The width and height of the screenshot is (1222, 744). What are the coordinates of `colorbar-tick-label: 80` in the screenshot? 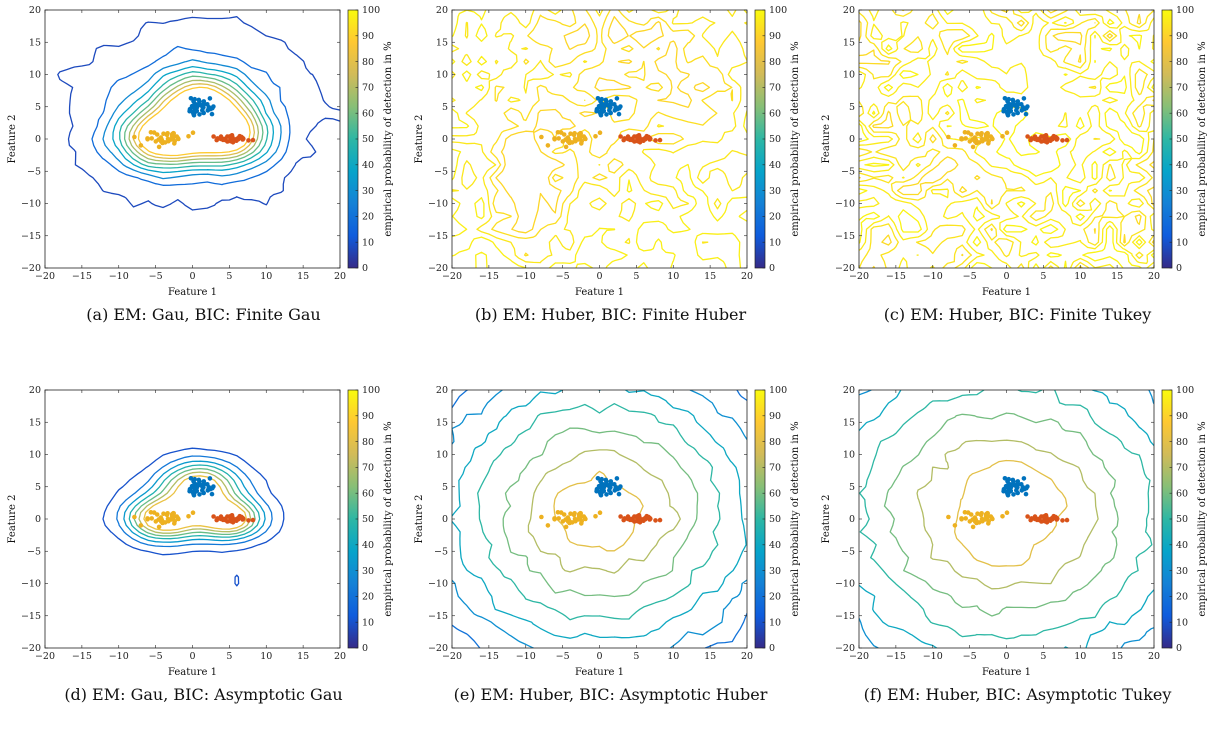 It's located at (368, 442).